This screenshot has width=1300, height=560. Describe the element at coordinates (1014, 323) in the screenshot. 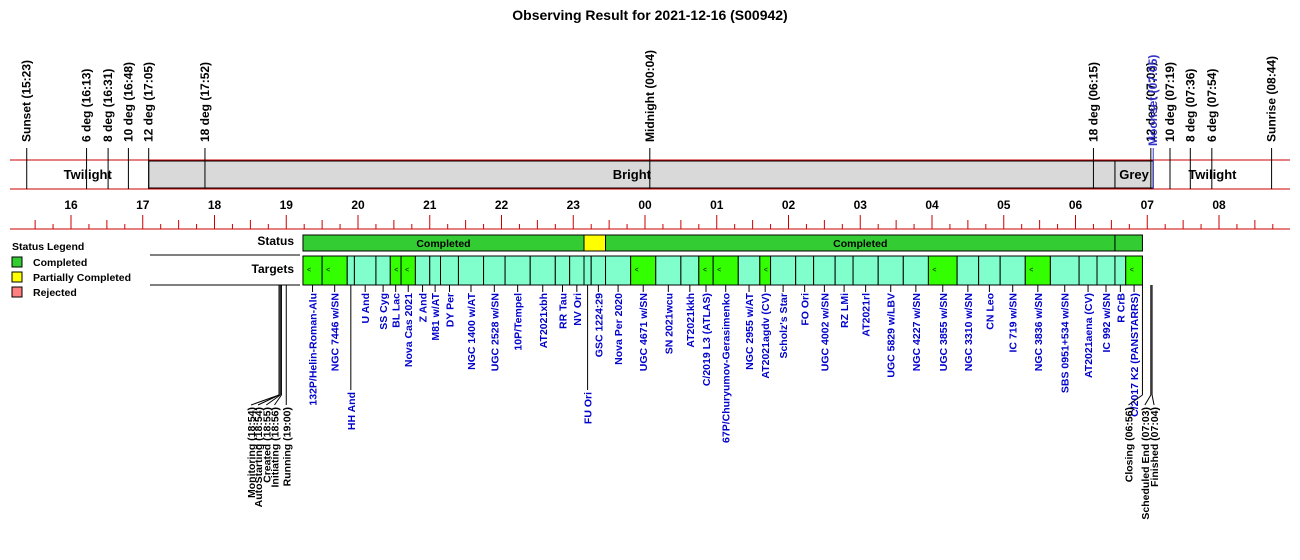

I see `target-label: IC 719 w/SN` at that location.